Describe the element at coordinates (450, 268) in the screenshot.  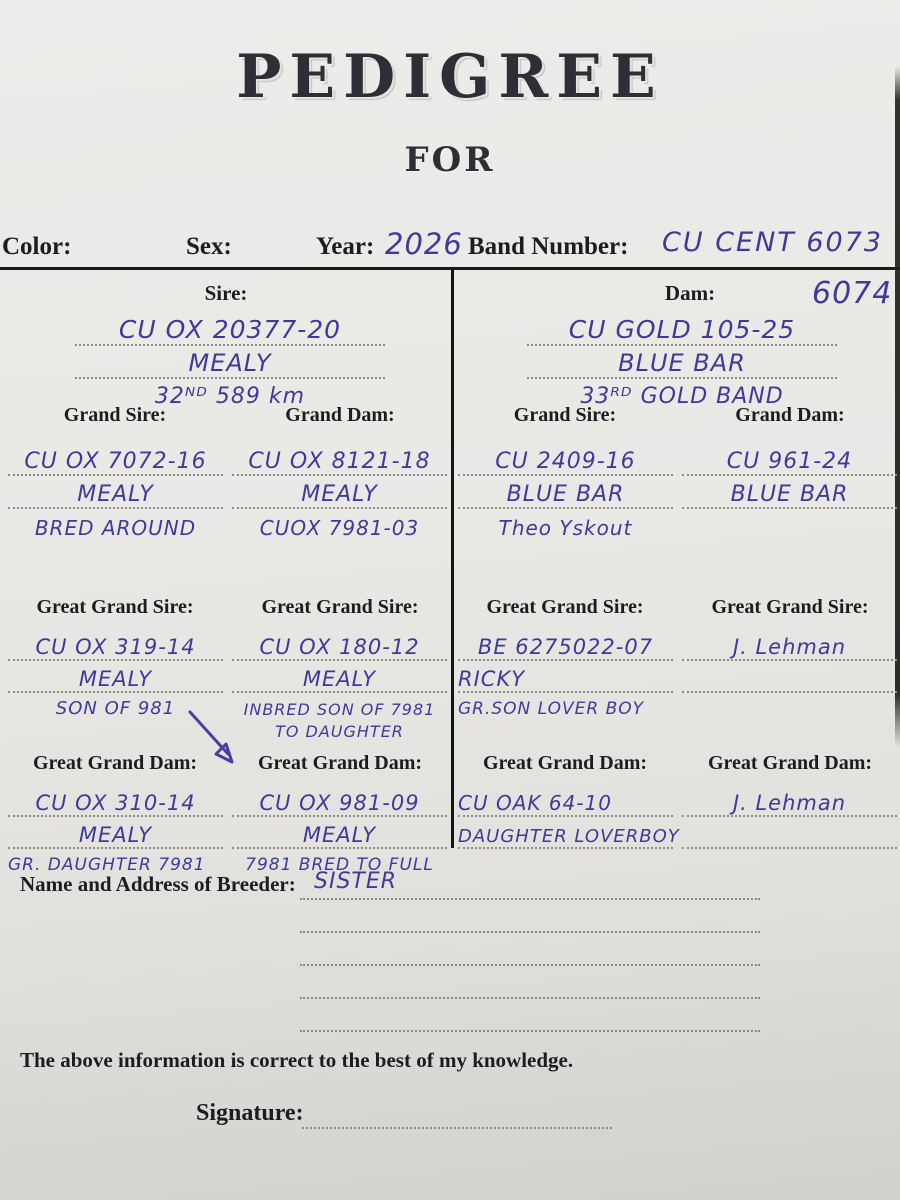
I see `horizontal-divider` at that location.